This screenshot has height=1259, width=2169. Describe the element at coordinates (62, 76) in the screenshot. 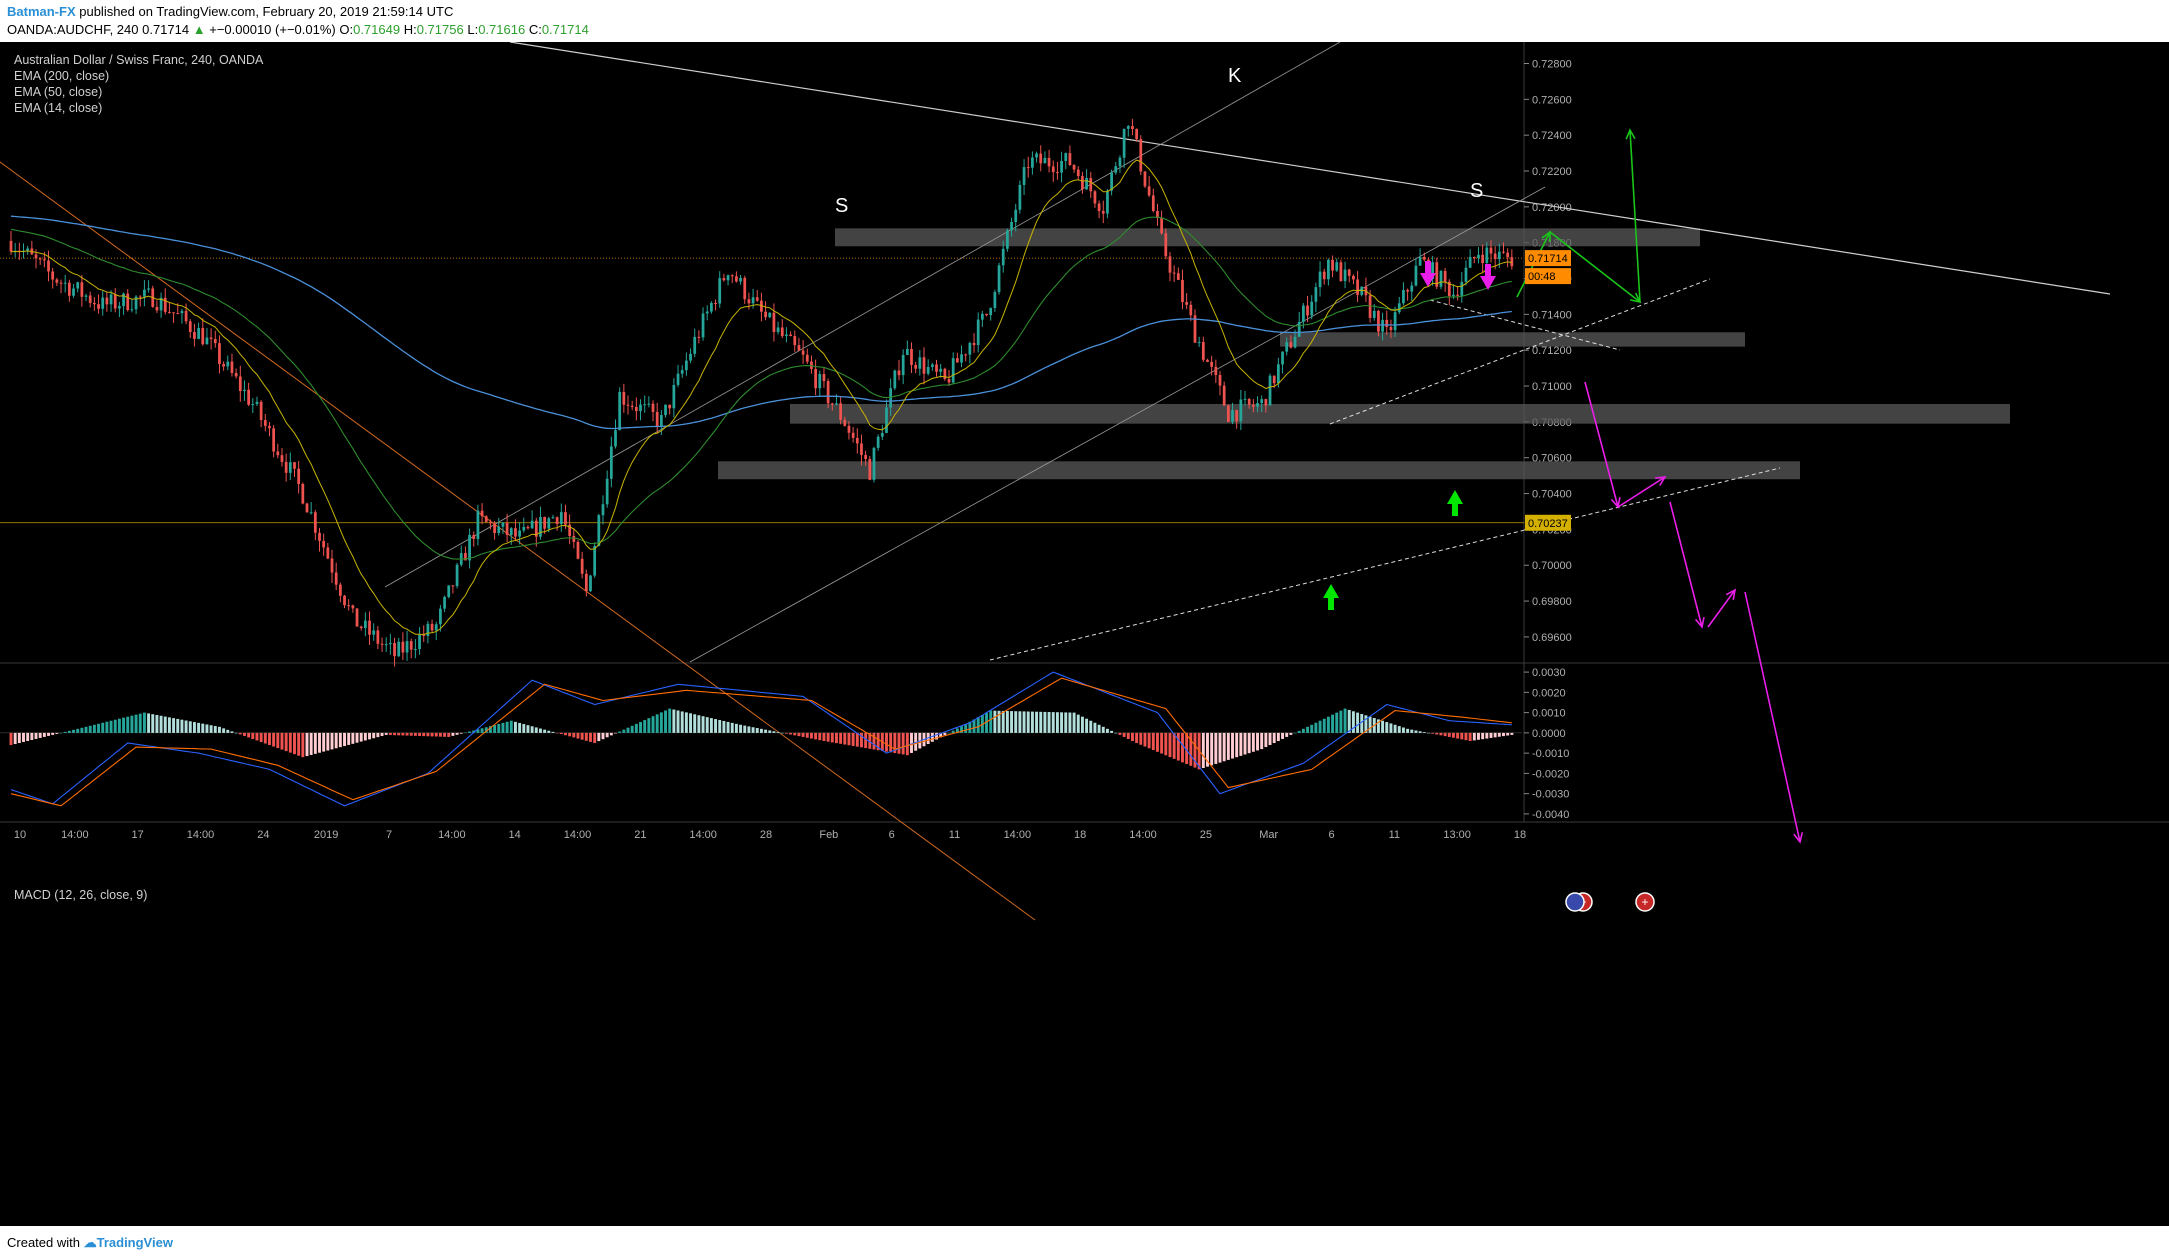

I see `legend-ema200: EMA (200, close)` at that location.